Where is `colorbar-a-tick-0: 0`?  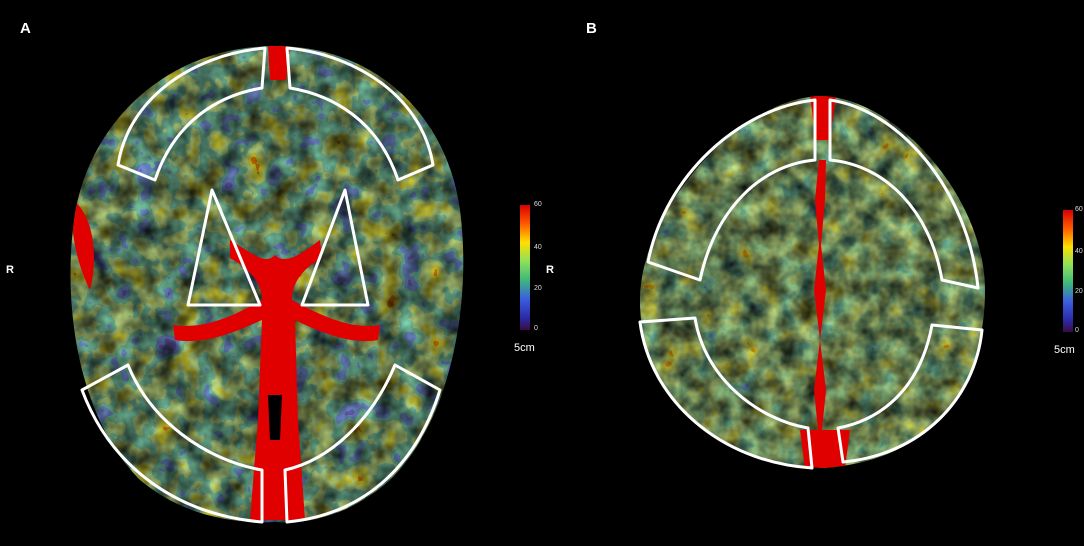 colorbar-a-tick-0: 0 is located at coordinates (536, 328).